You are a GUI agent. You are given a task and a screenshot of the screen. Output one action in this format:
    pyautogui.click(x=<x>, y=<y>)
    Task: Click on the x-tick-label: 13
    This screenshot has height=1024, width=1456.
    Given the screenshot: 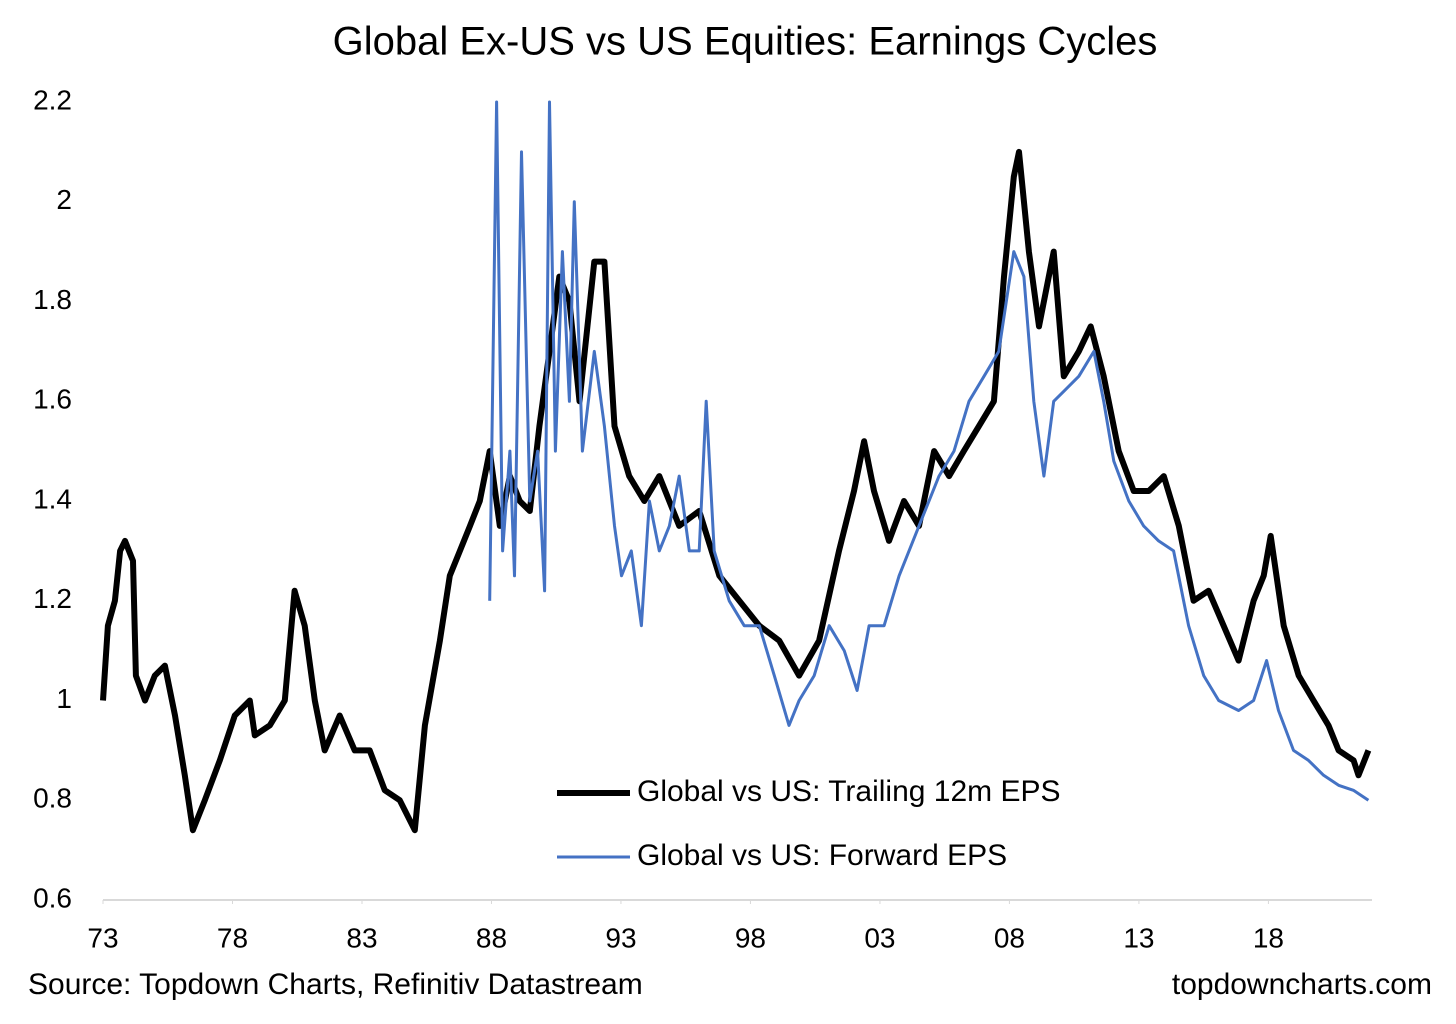 What is the action you would take?
    pyautogui.click(x=1138, y=937)
    